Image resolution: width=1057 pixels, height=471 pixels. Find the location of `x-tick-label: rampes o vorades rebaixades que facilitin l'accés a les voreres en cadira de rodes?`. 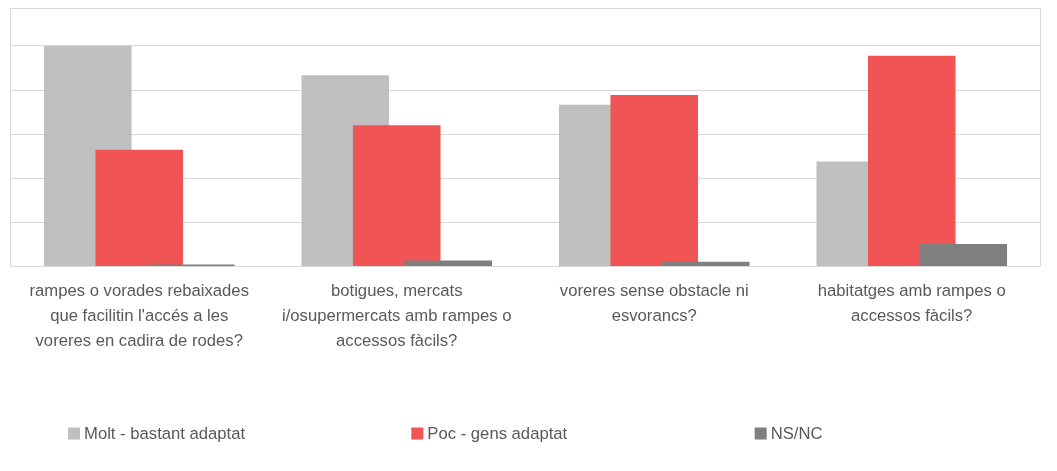

x-tick-label: rampes o vorades rebaixades que facilitin l'accés a les voreres en cadira de rodes? is located at coordinates (139, 315).